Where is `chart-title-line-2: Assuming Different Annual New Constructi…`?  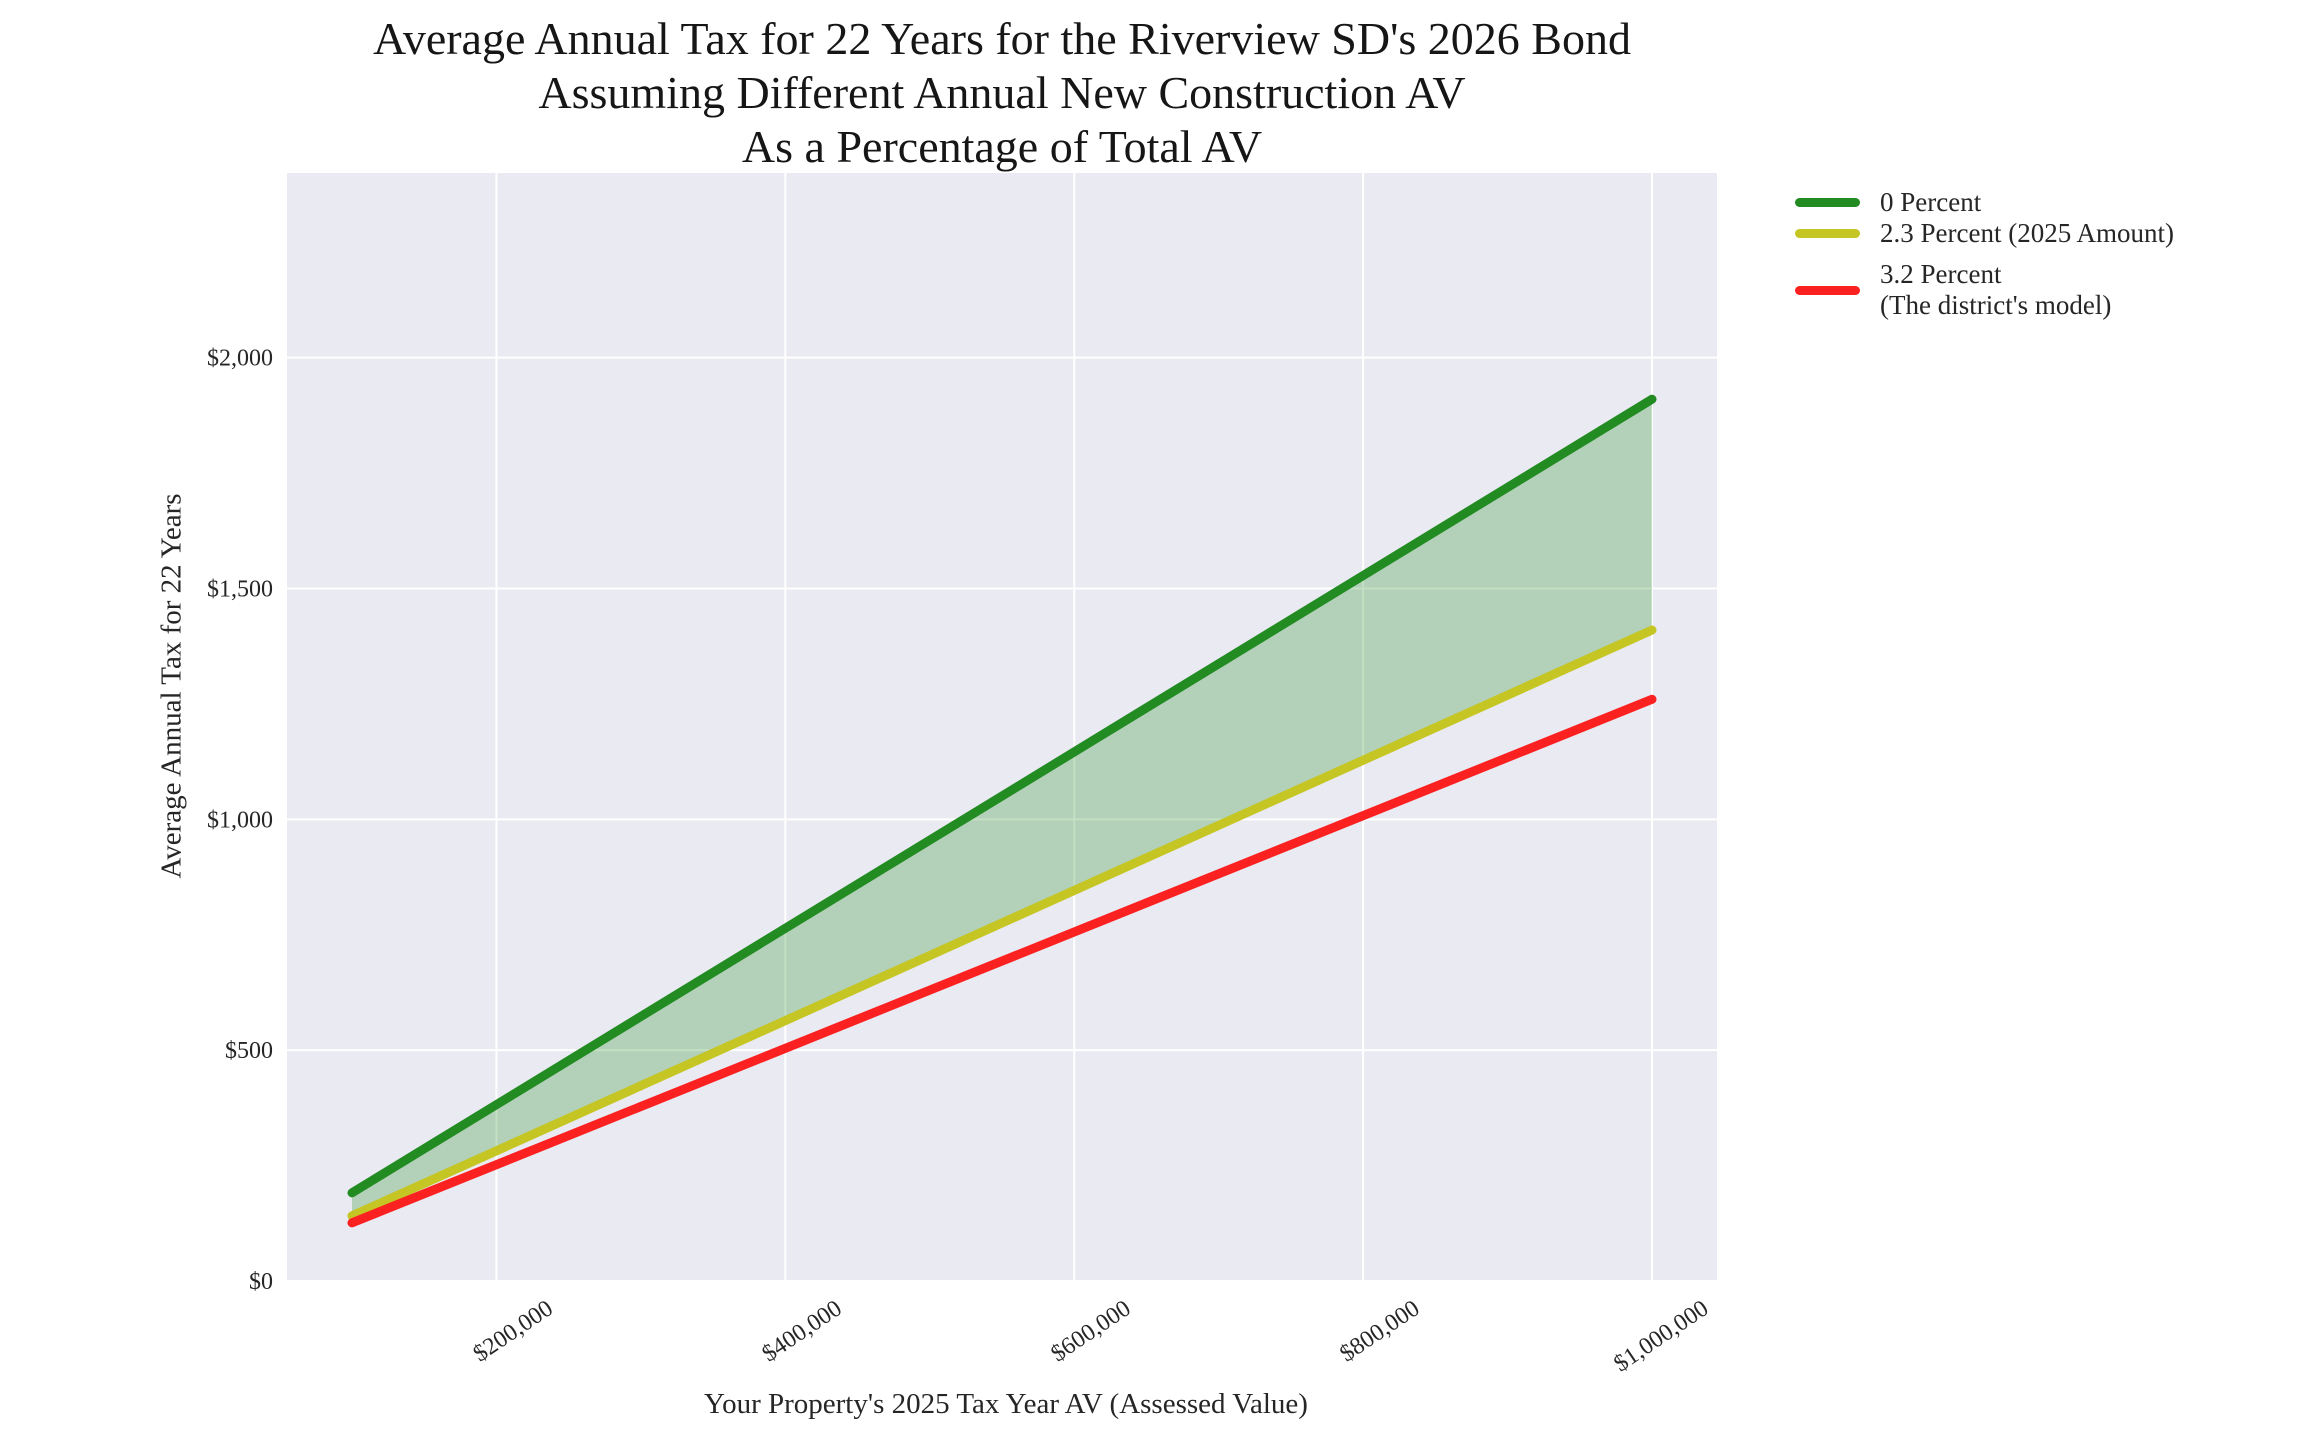
chart-title-line-2: Assuming Different Annual New Constructi… is located at coordinates (1002, 92).